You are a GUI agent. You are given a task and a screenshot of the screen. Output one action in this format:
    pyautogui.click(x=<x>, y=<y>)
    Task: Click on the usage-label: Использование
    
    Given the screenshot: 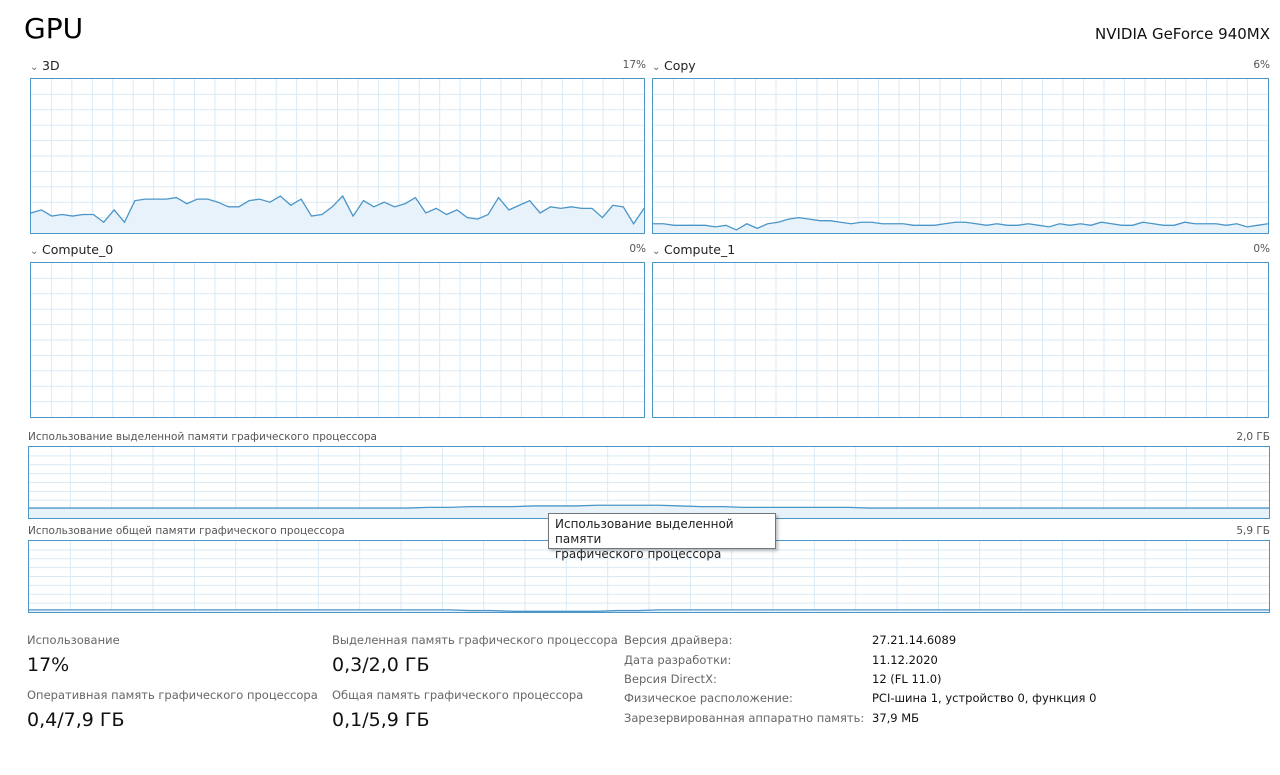 What is the action you would take?
    pyautogui.click(x=73, y=640)
    